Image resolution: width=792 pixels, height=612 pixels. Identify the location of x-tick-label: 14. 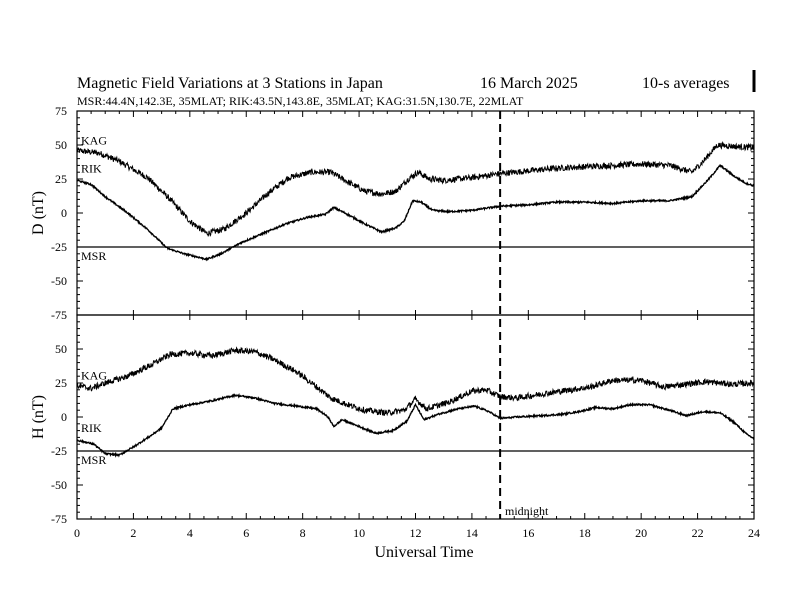
(472, 533).